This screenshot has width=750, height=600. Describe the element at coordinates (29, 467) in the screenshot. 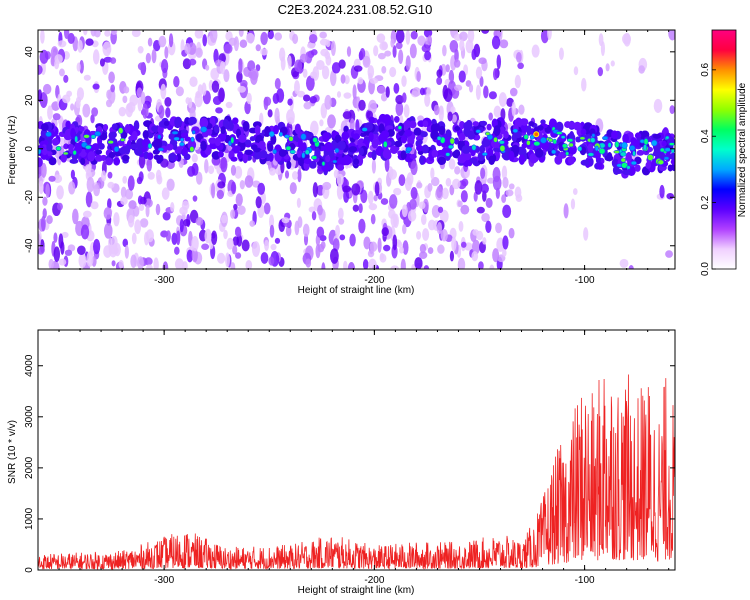

I see `y-tick-label: 2000` at that location.